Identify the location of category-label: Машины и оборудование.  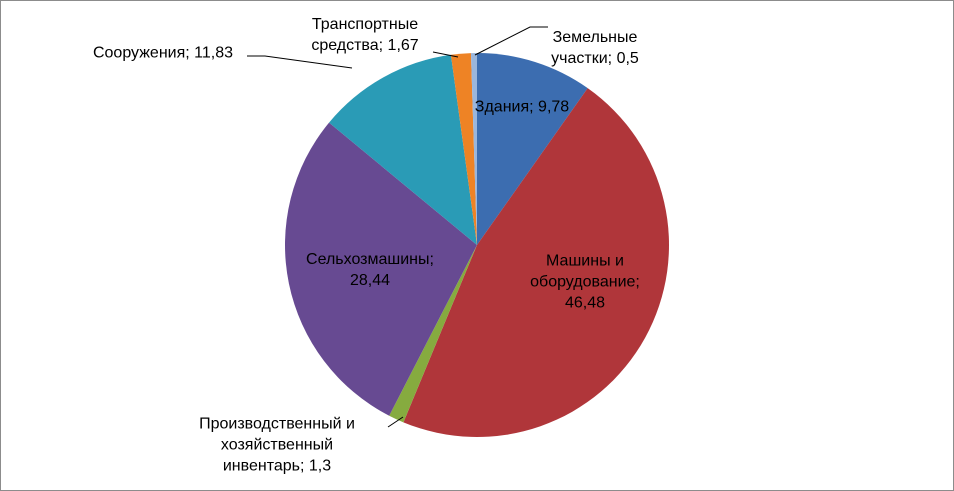
(583, 271).